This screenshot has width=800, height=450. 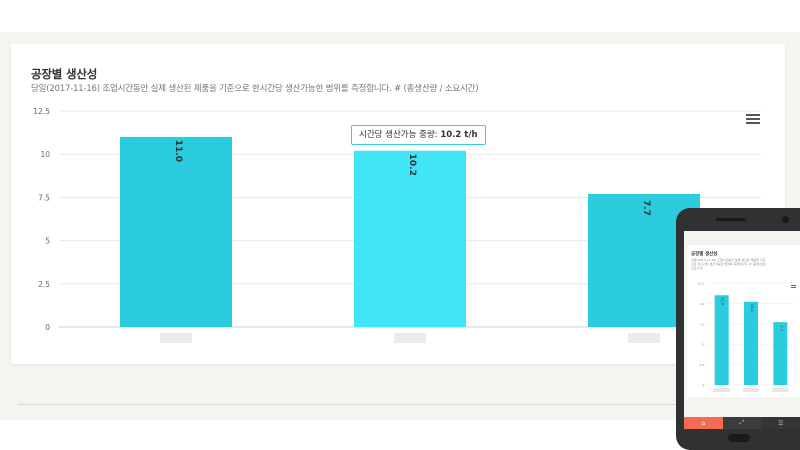 What do you see at coordinates (47, 327) in the screenshot?
I see `y-tick-label: 0` at bounding box center [47, 327].